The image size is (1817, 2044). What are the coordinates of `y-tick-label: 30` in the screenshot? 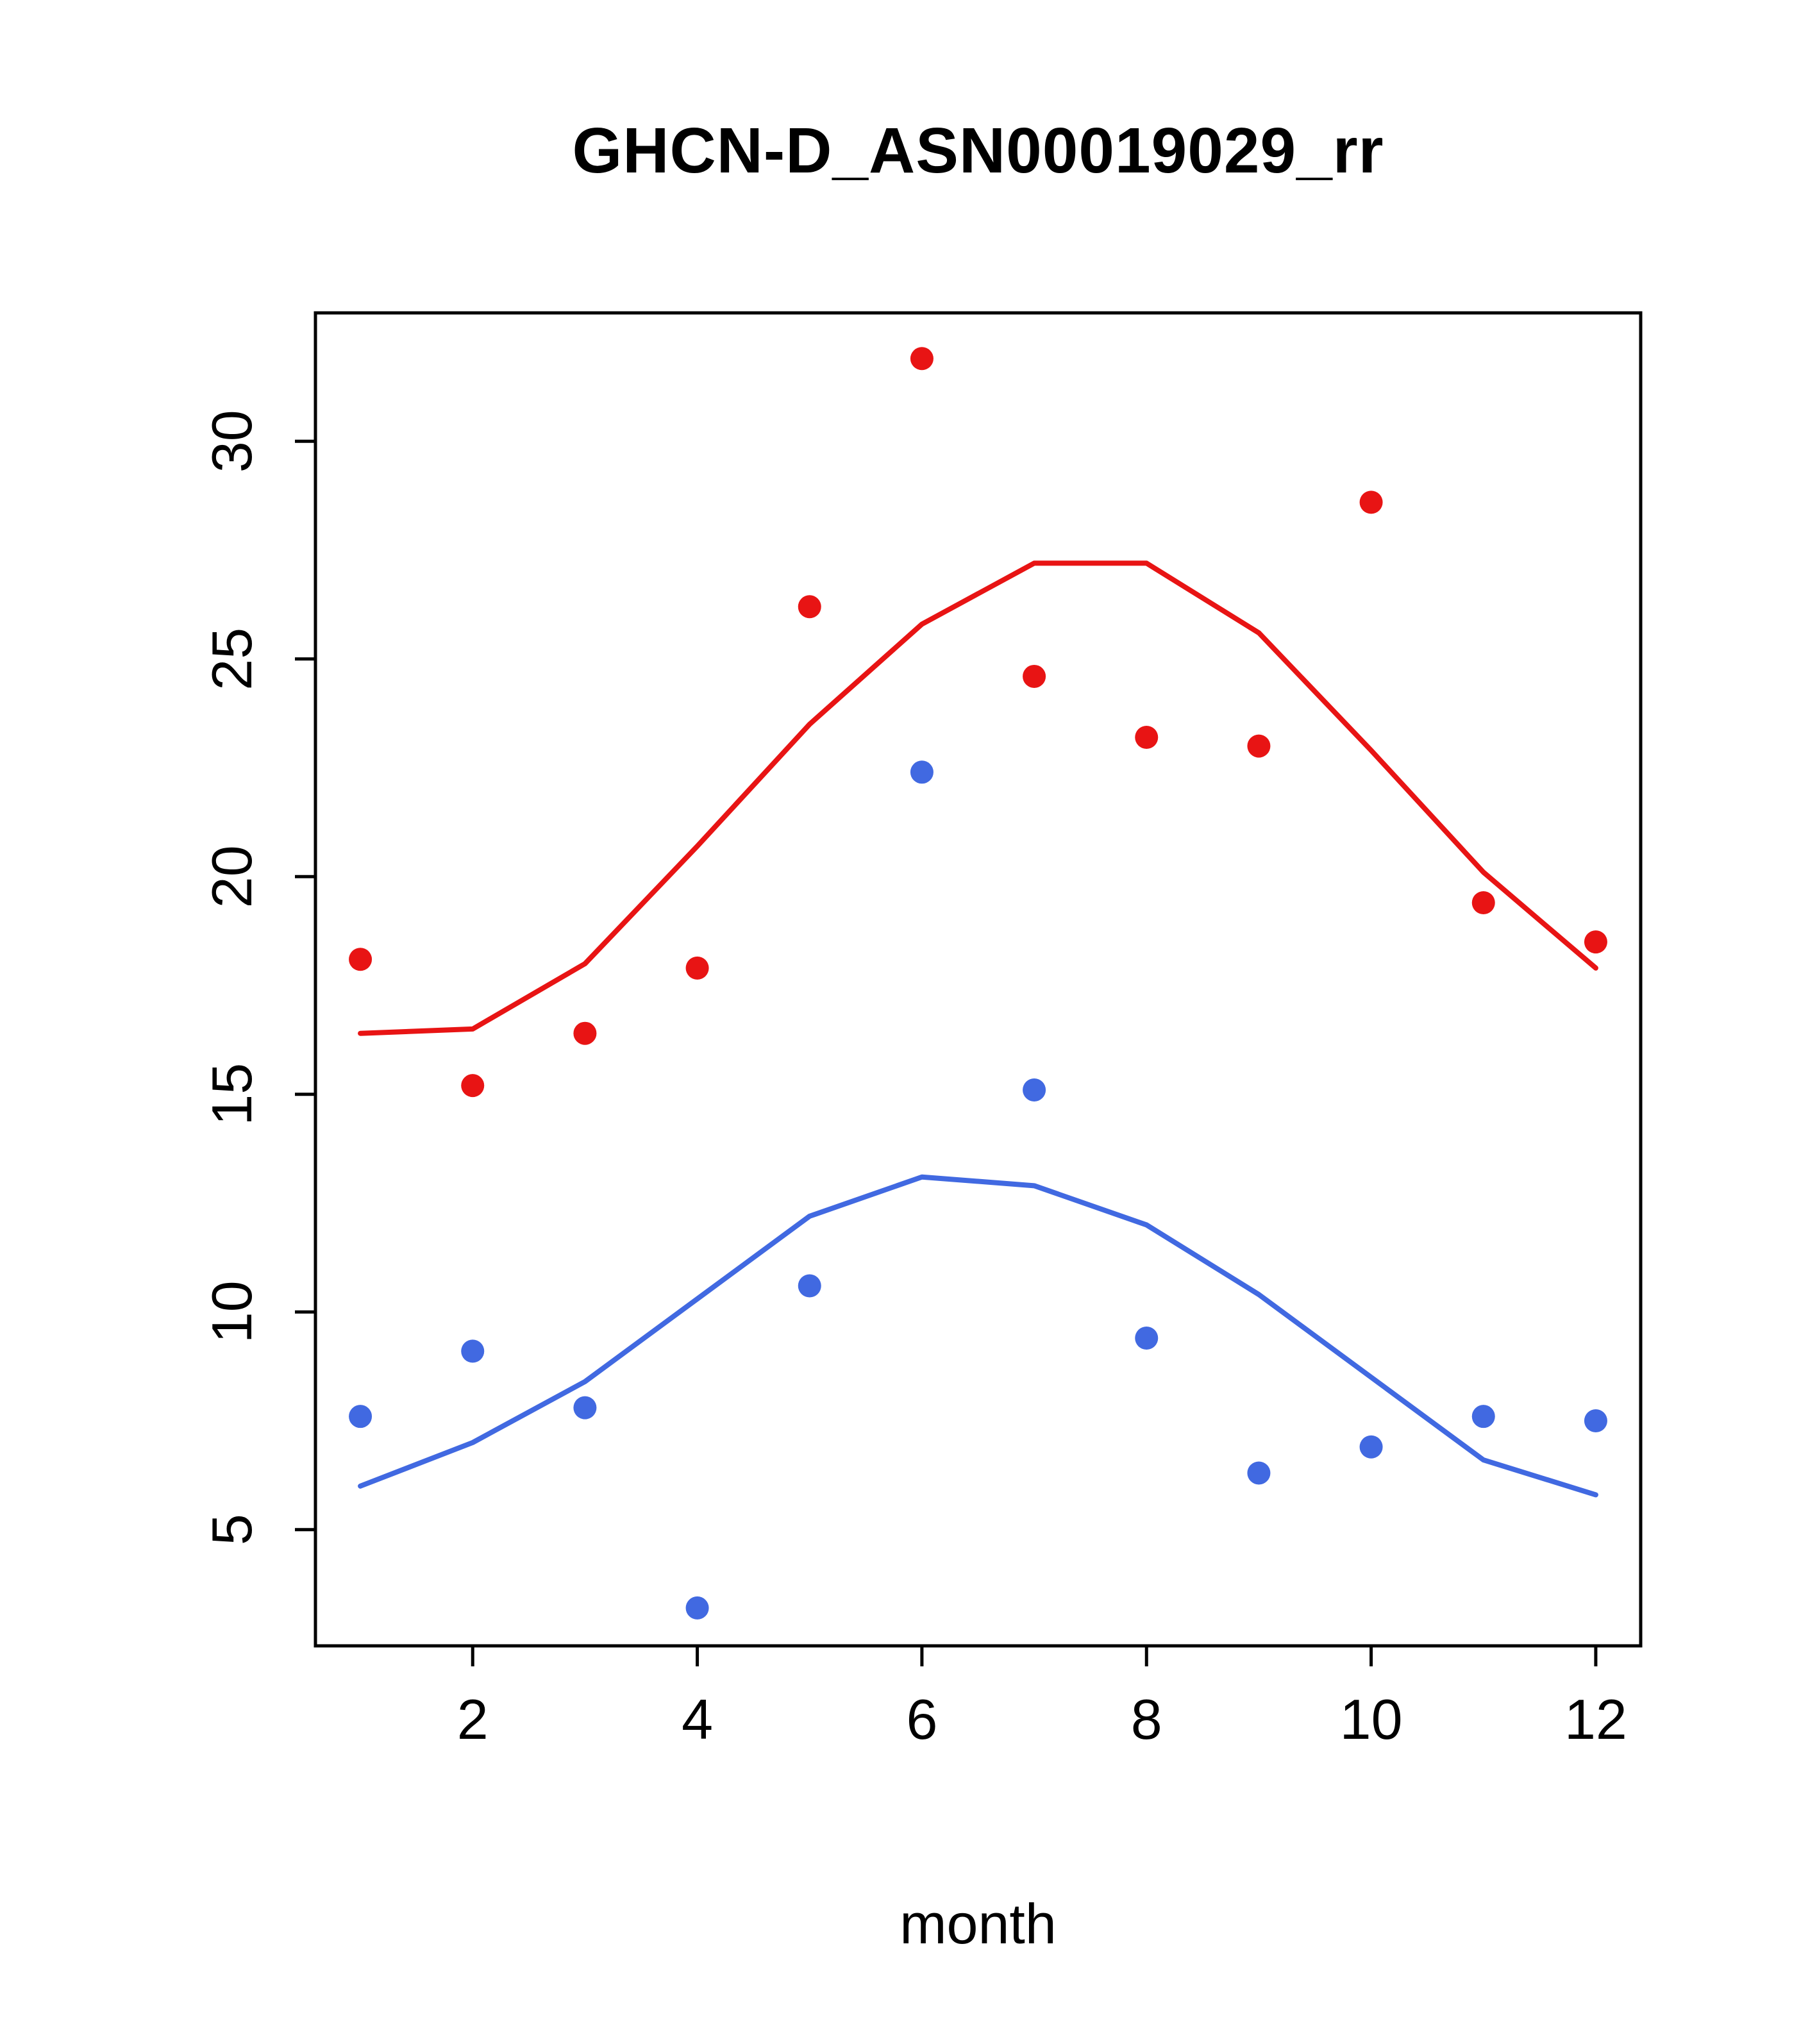 It's located at (232, 441).